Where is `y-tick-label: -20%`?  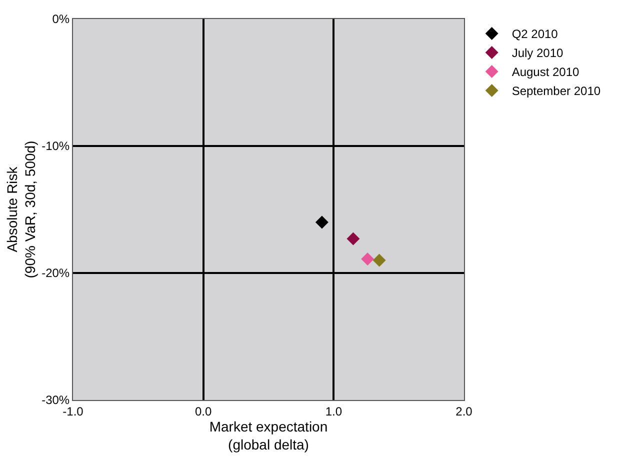 y-tick-label: -20% is located at coordinates (56, 273).